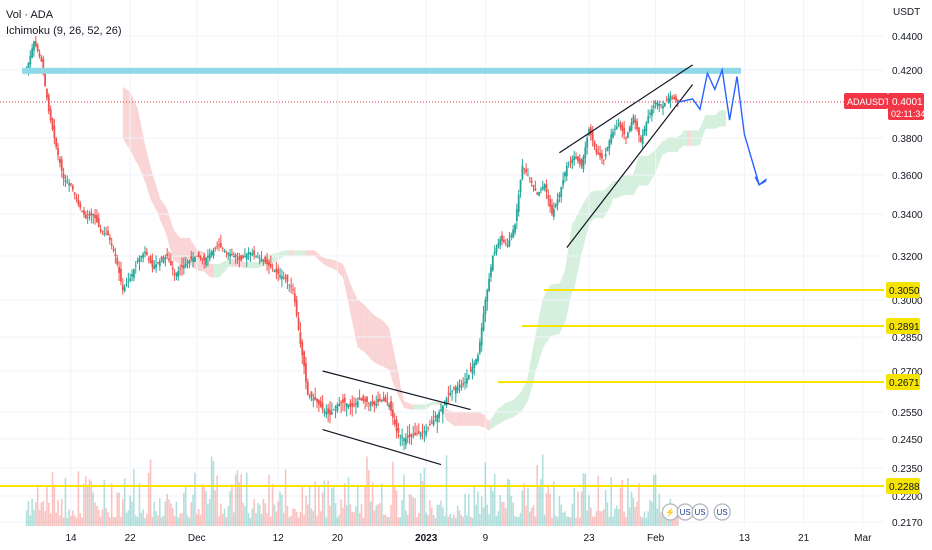  What do you see at coordinates (903, 486) in the screenshot?
I see `level-price-tag` at bounding box center [903, 486].